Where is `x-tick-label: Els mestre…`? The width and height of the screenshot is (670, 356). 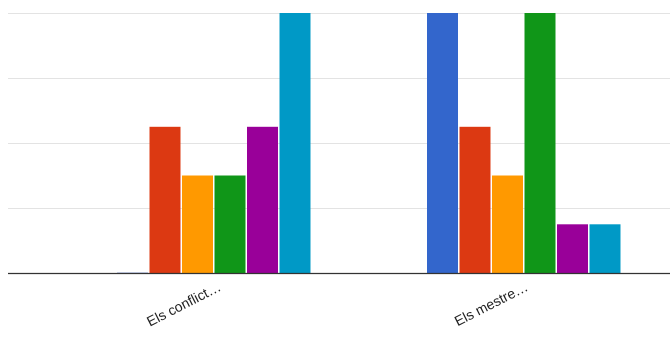
x-tick-label: Els mestre… is located at coordinates (491, 303).